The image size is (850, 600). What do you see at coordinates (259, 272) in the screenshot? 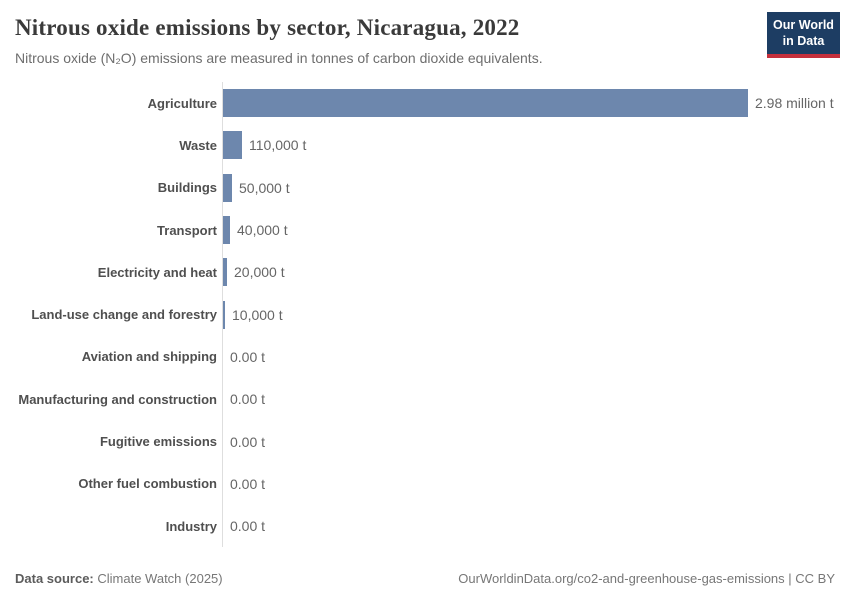
I see `value-label: 20,000 t` at bounding box center [259, 272].